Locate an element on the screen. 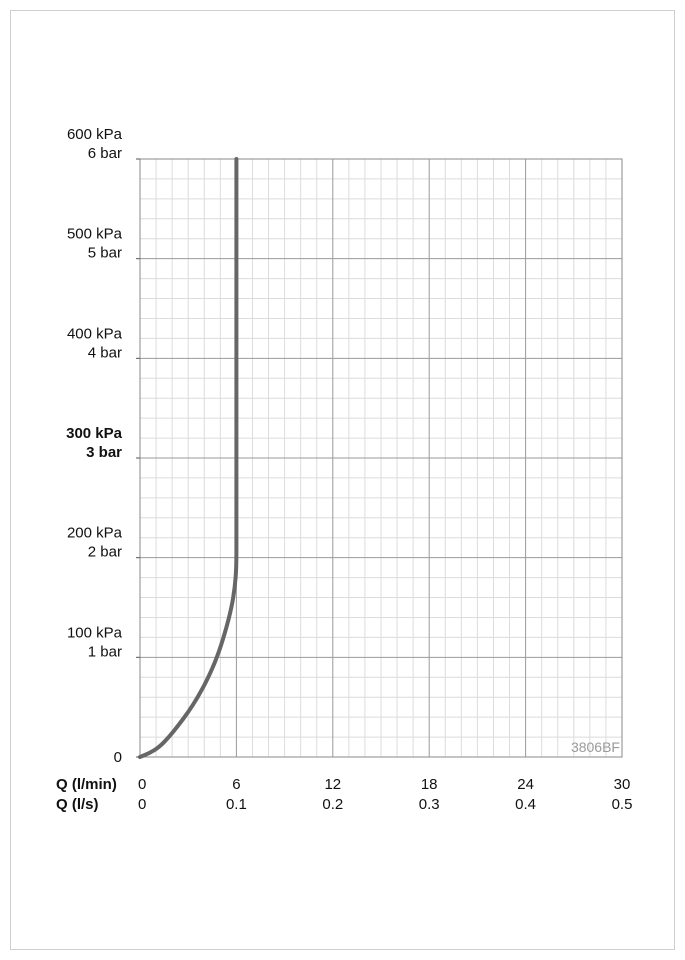  flow-curve is located at coordinates (188, 458).